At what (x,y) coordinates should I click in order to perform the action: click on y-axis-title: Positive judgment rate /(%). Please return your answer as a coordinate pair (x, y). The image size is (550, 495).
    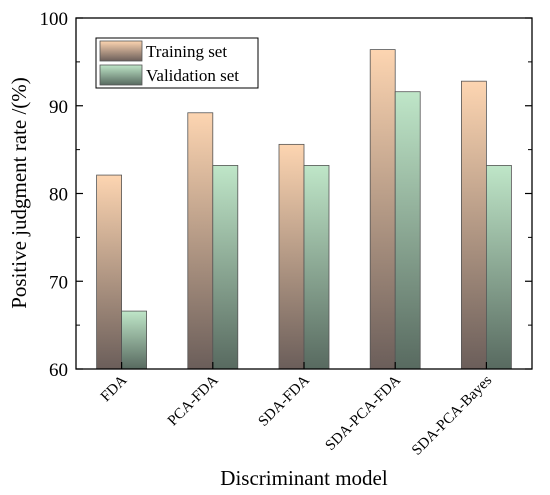
    Looking at the image, I should click on (19, 193).